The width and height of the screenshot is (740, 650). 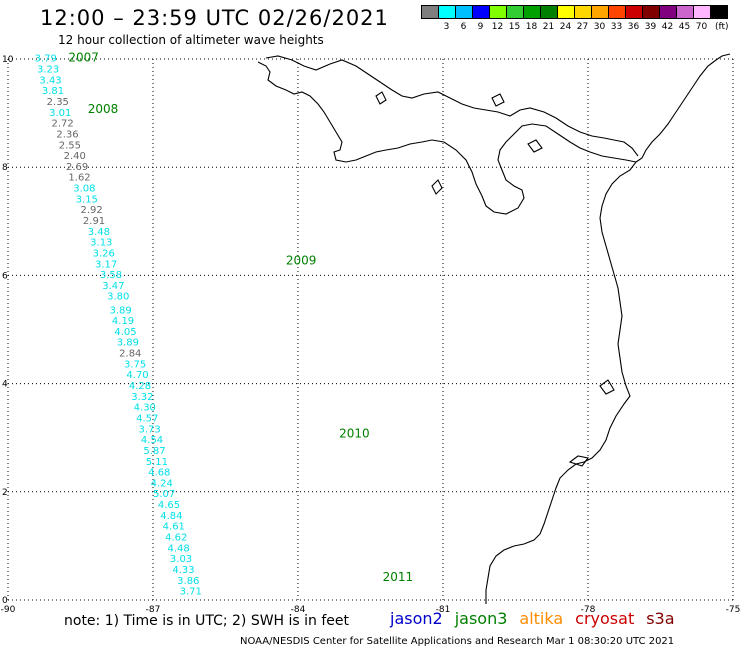 What do you see at coordinates (87, 199) in the screenshot?
I see `wave-height-value: 3.15` at bounding box center [87, 199].